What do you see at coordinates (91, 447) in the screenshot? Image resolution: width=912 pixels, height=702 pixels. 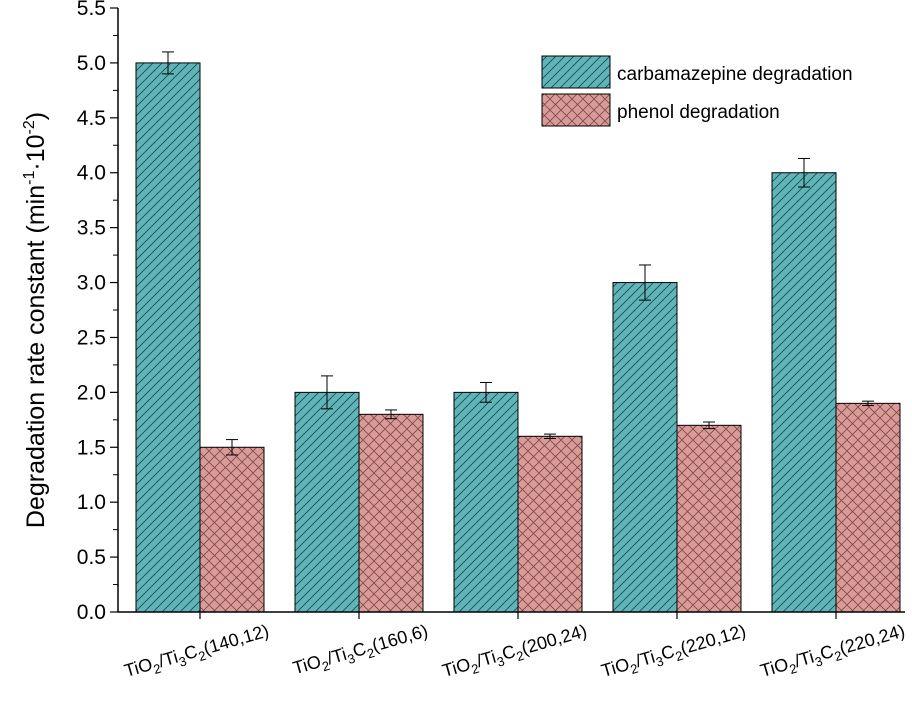 I see `y-tick-label: 1.5` at bounding box center [91, 447].